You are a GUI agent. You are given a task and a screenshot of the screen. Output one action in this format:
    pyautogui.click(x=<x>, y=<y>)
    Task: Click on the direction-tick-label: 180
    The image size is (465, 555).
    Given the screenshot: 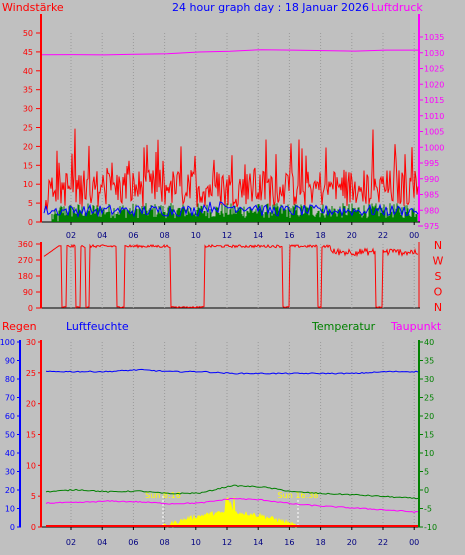 What is the action you would take?
    pyautogui.click(x=25, y=276)
    